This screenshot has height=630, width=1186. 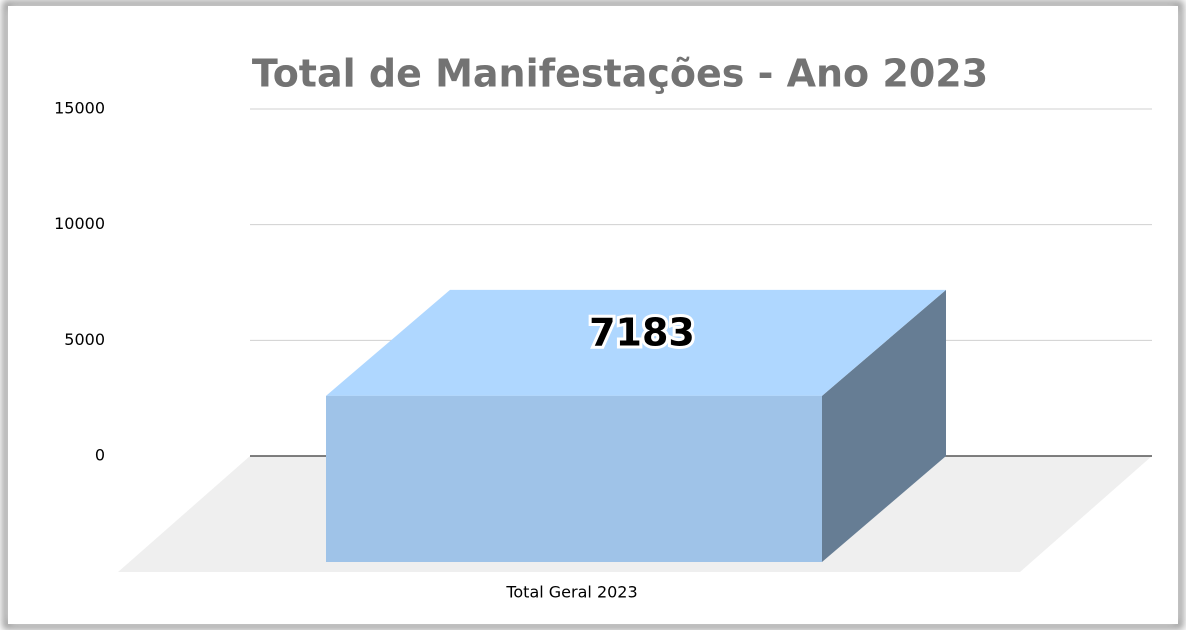 I want to click on chart-title: Total de Manifestações - Ano 2023, so click(x=620, y=74).